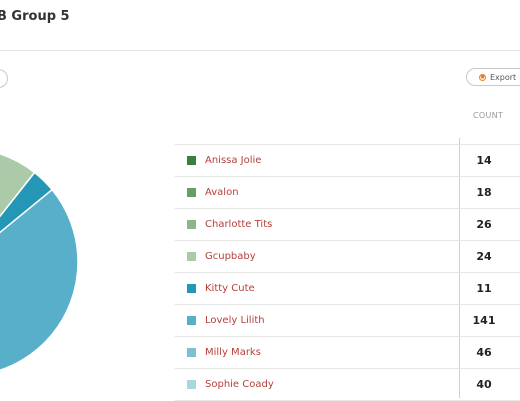  I want to click on page-title: B Group 5, so click(35, 16).